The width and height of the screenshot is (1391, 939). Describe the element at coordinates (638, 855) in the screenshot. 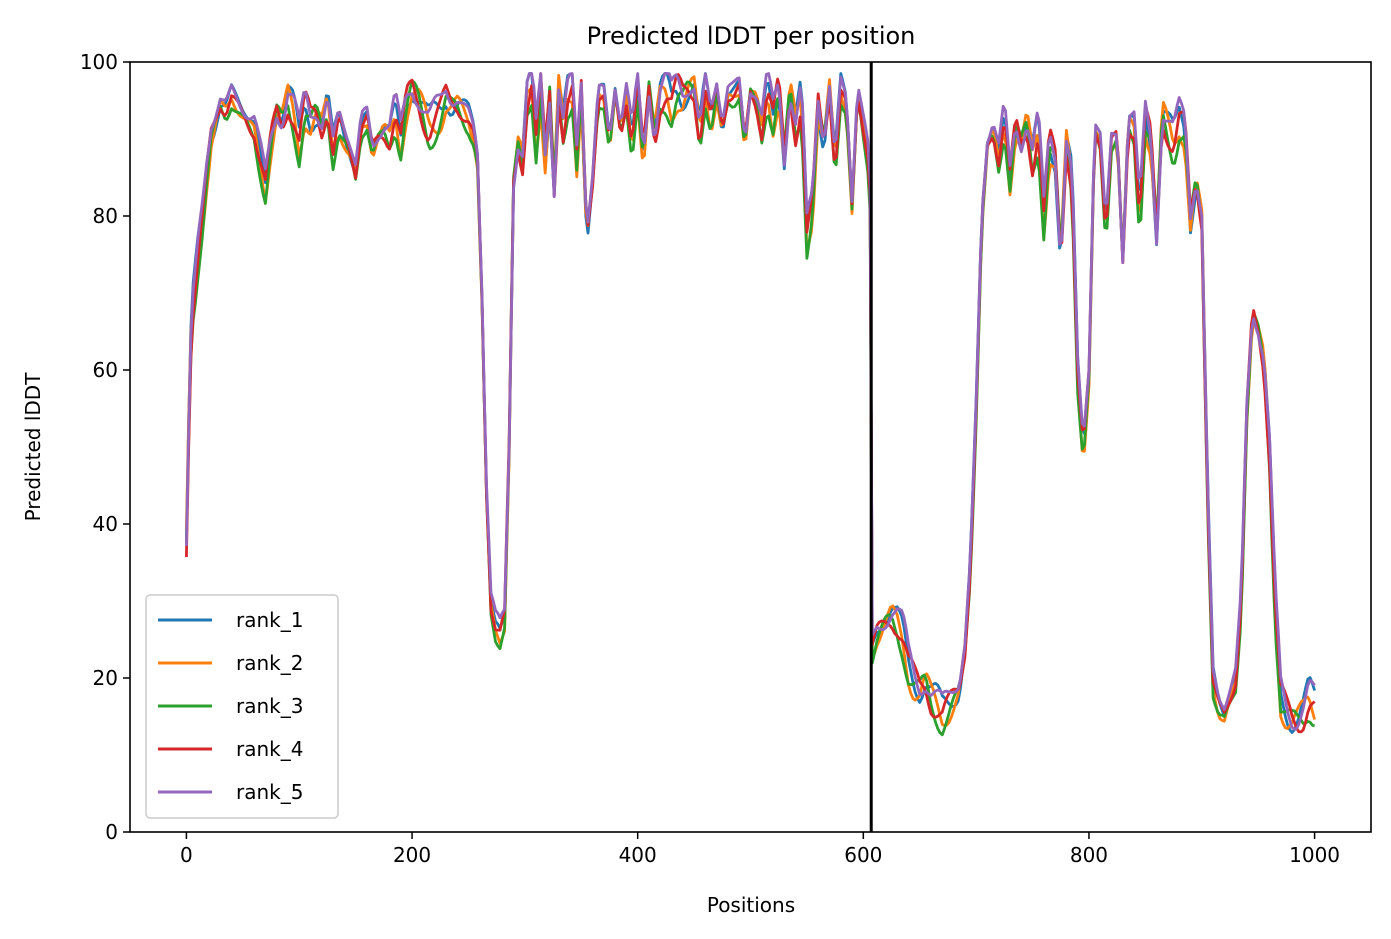

I see `x-tick-label-400: 400` at that location.